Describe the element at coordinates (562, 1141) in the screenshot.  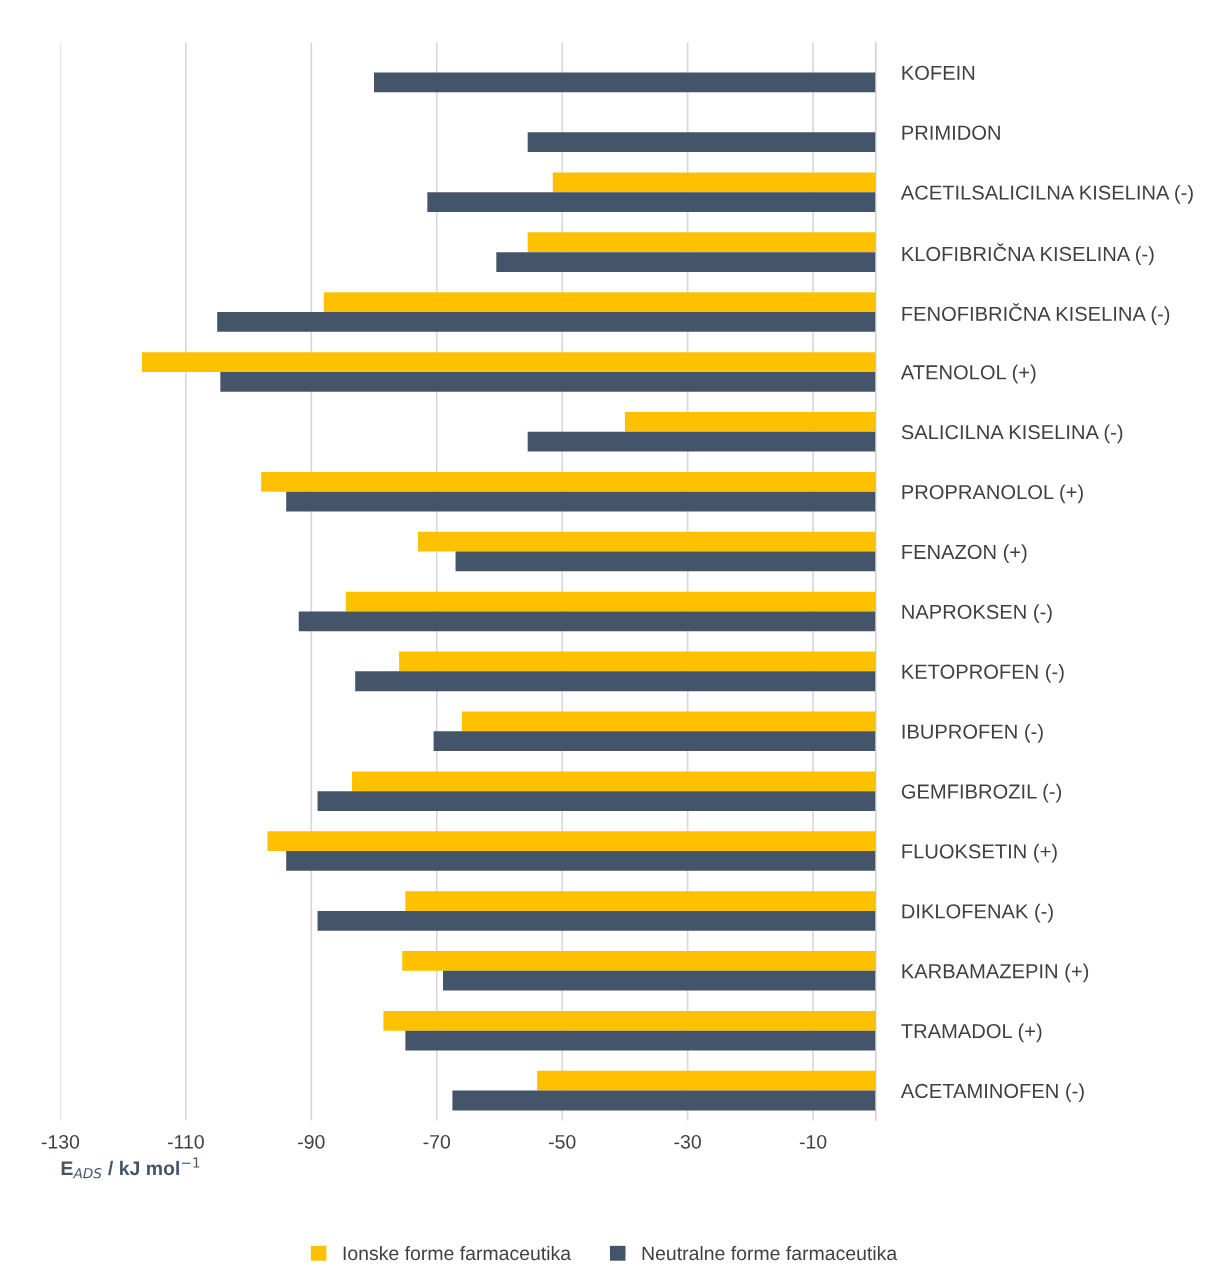
I see `x-tick-label: -50` at that location.